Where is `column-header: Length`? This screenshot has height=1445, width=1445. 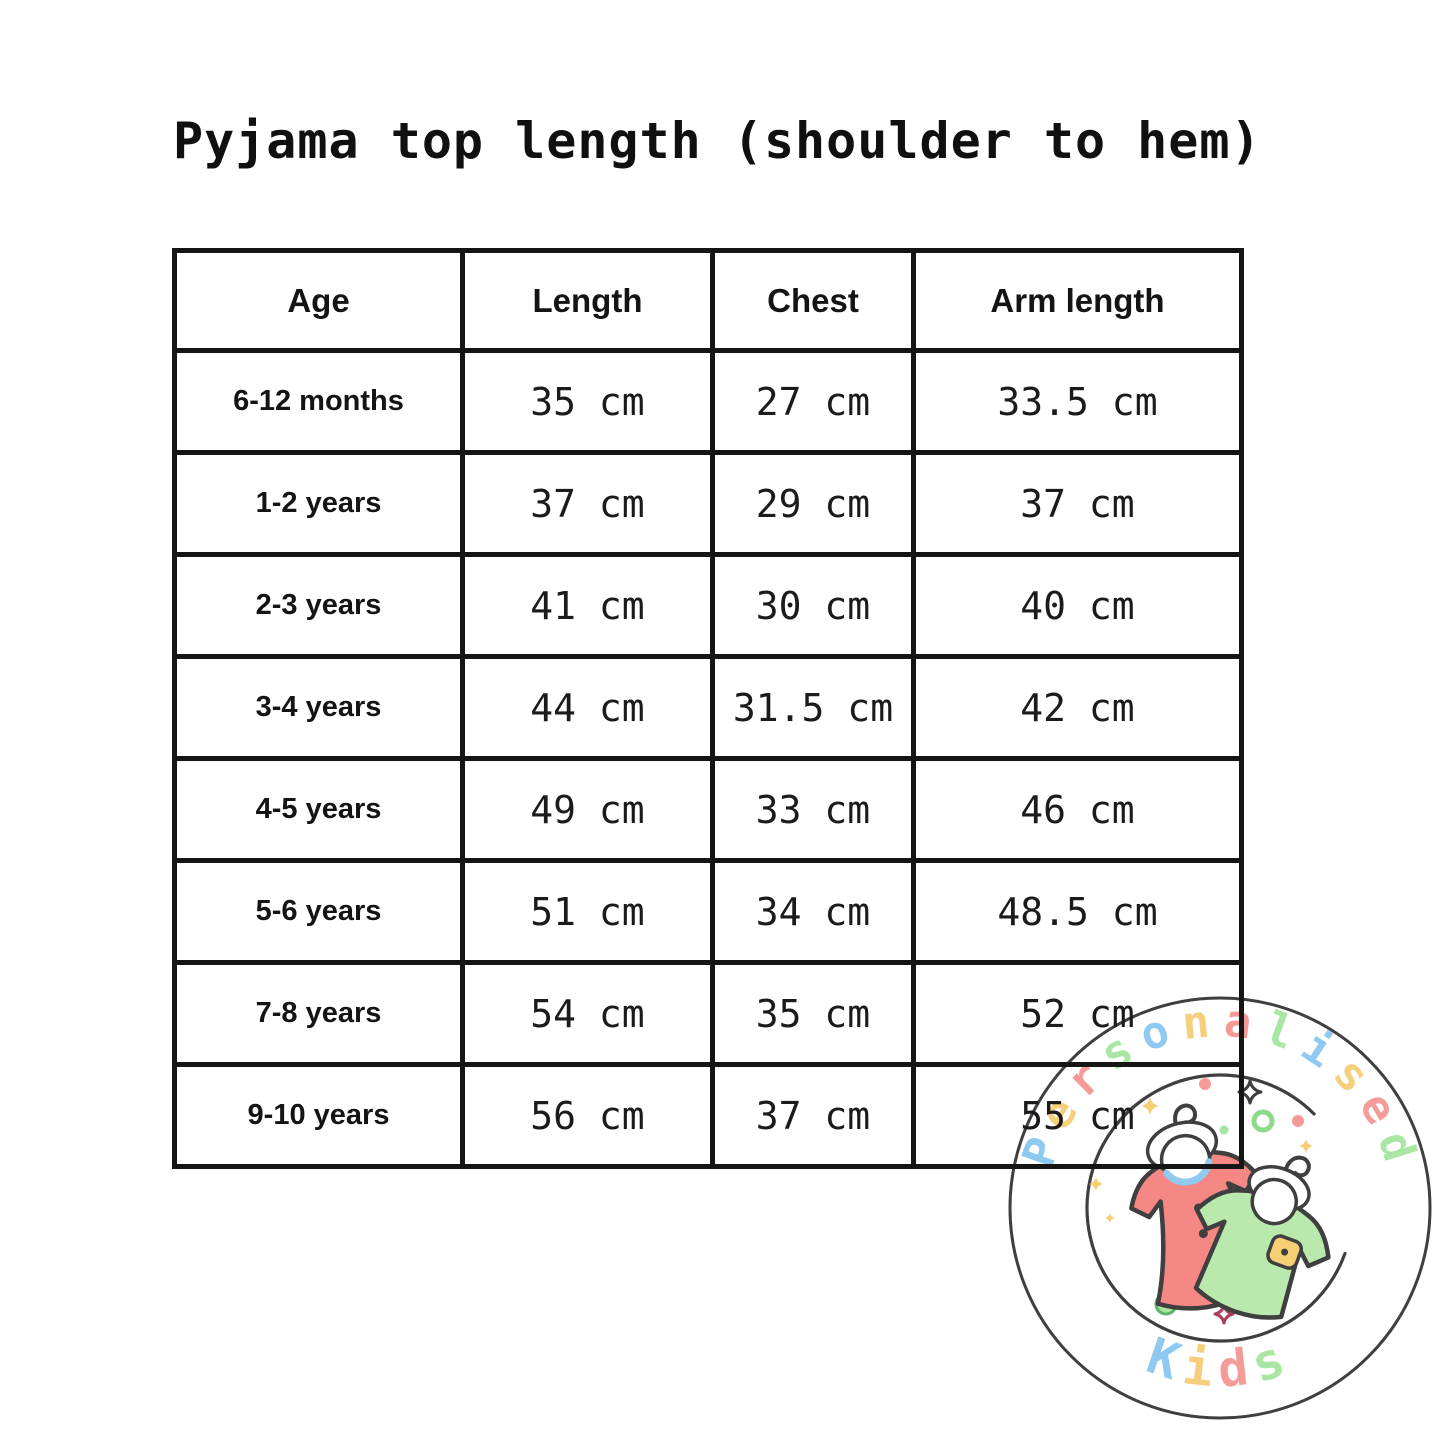 column-header: Length is located at coordinates (587, 300).